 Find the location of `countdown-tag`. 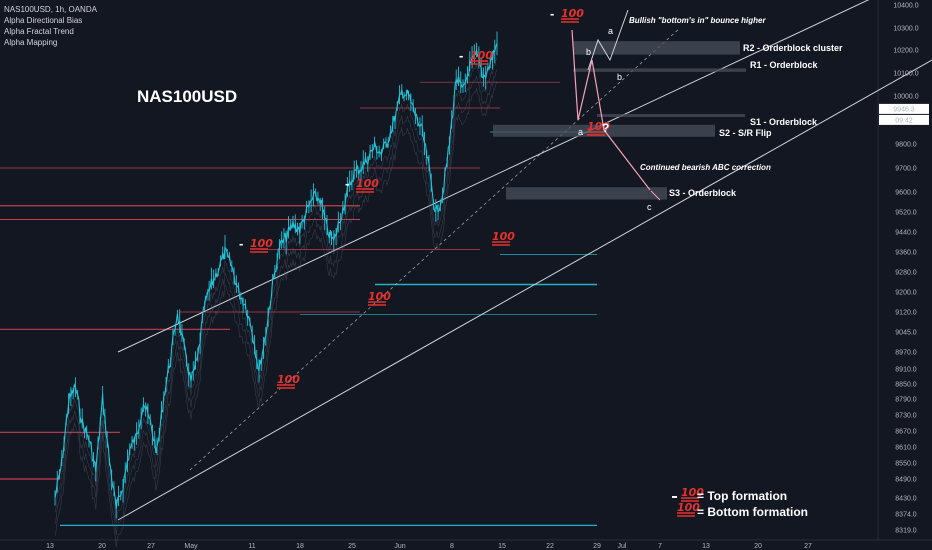

countdown-tag is located at coordinates (904, 119).